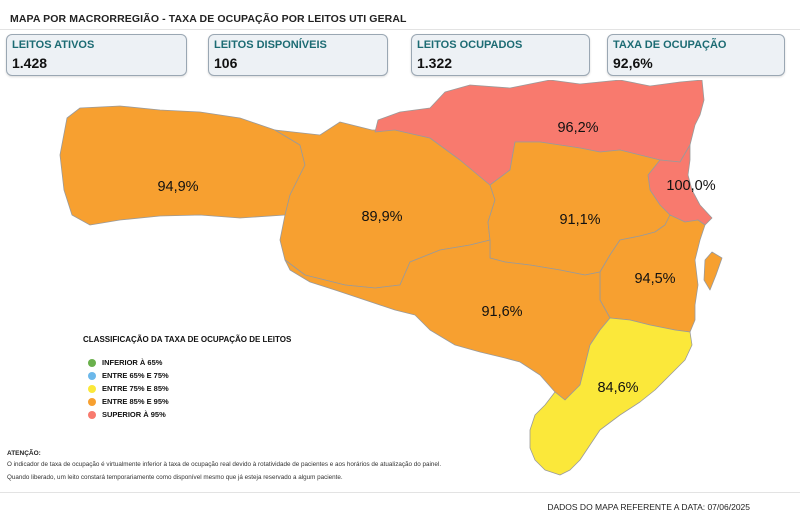  Describe the element at coordinates (577, 128) in the screenshot. I see `region-label-norte: 96,2%` at that location.